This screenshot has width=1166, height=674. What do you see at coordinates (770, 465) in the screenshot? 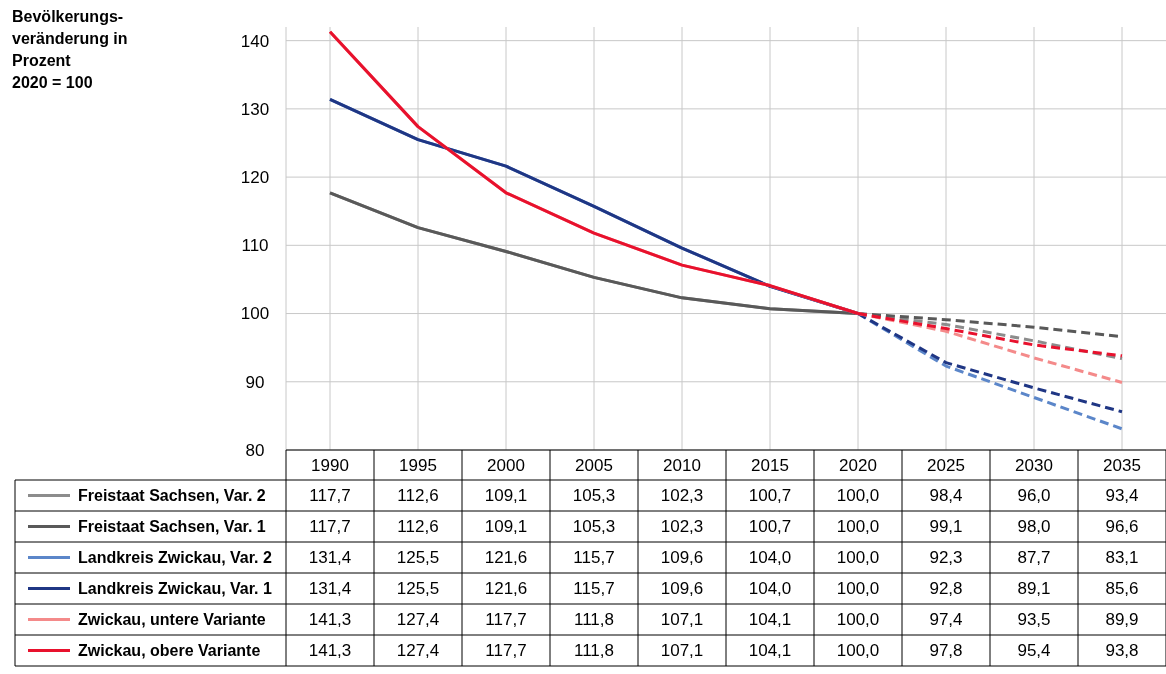
I see `x-tick-label: 2015` at bounding box center [770, 465].